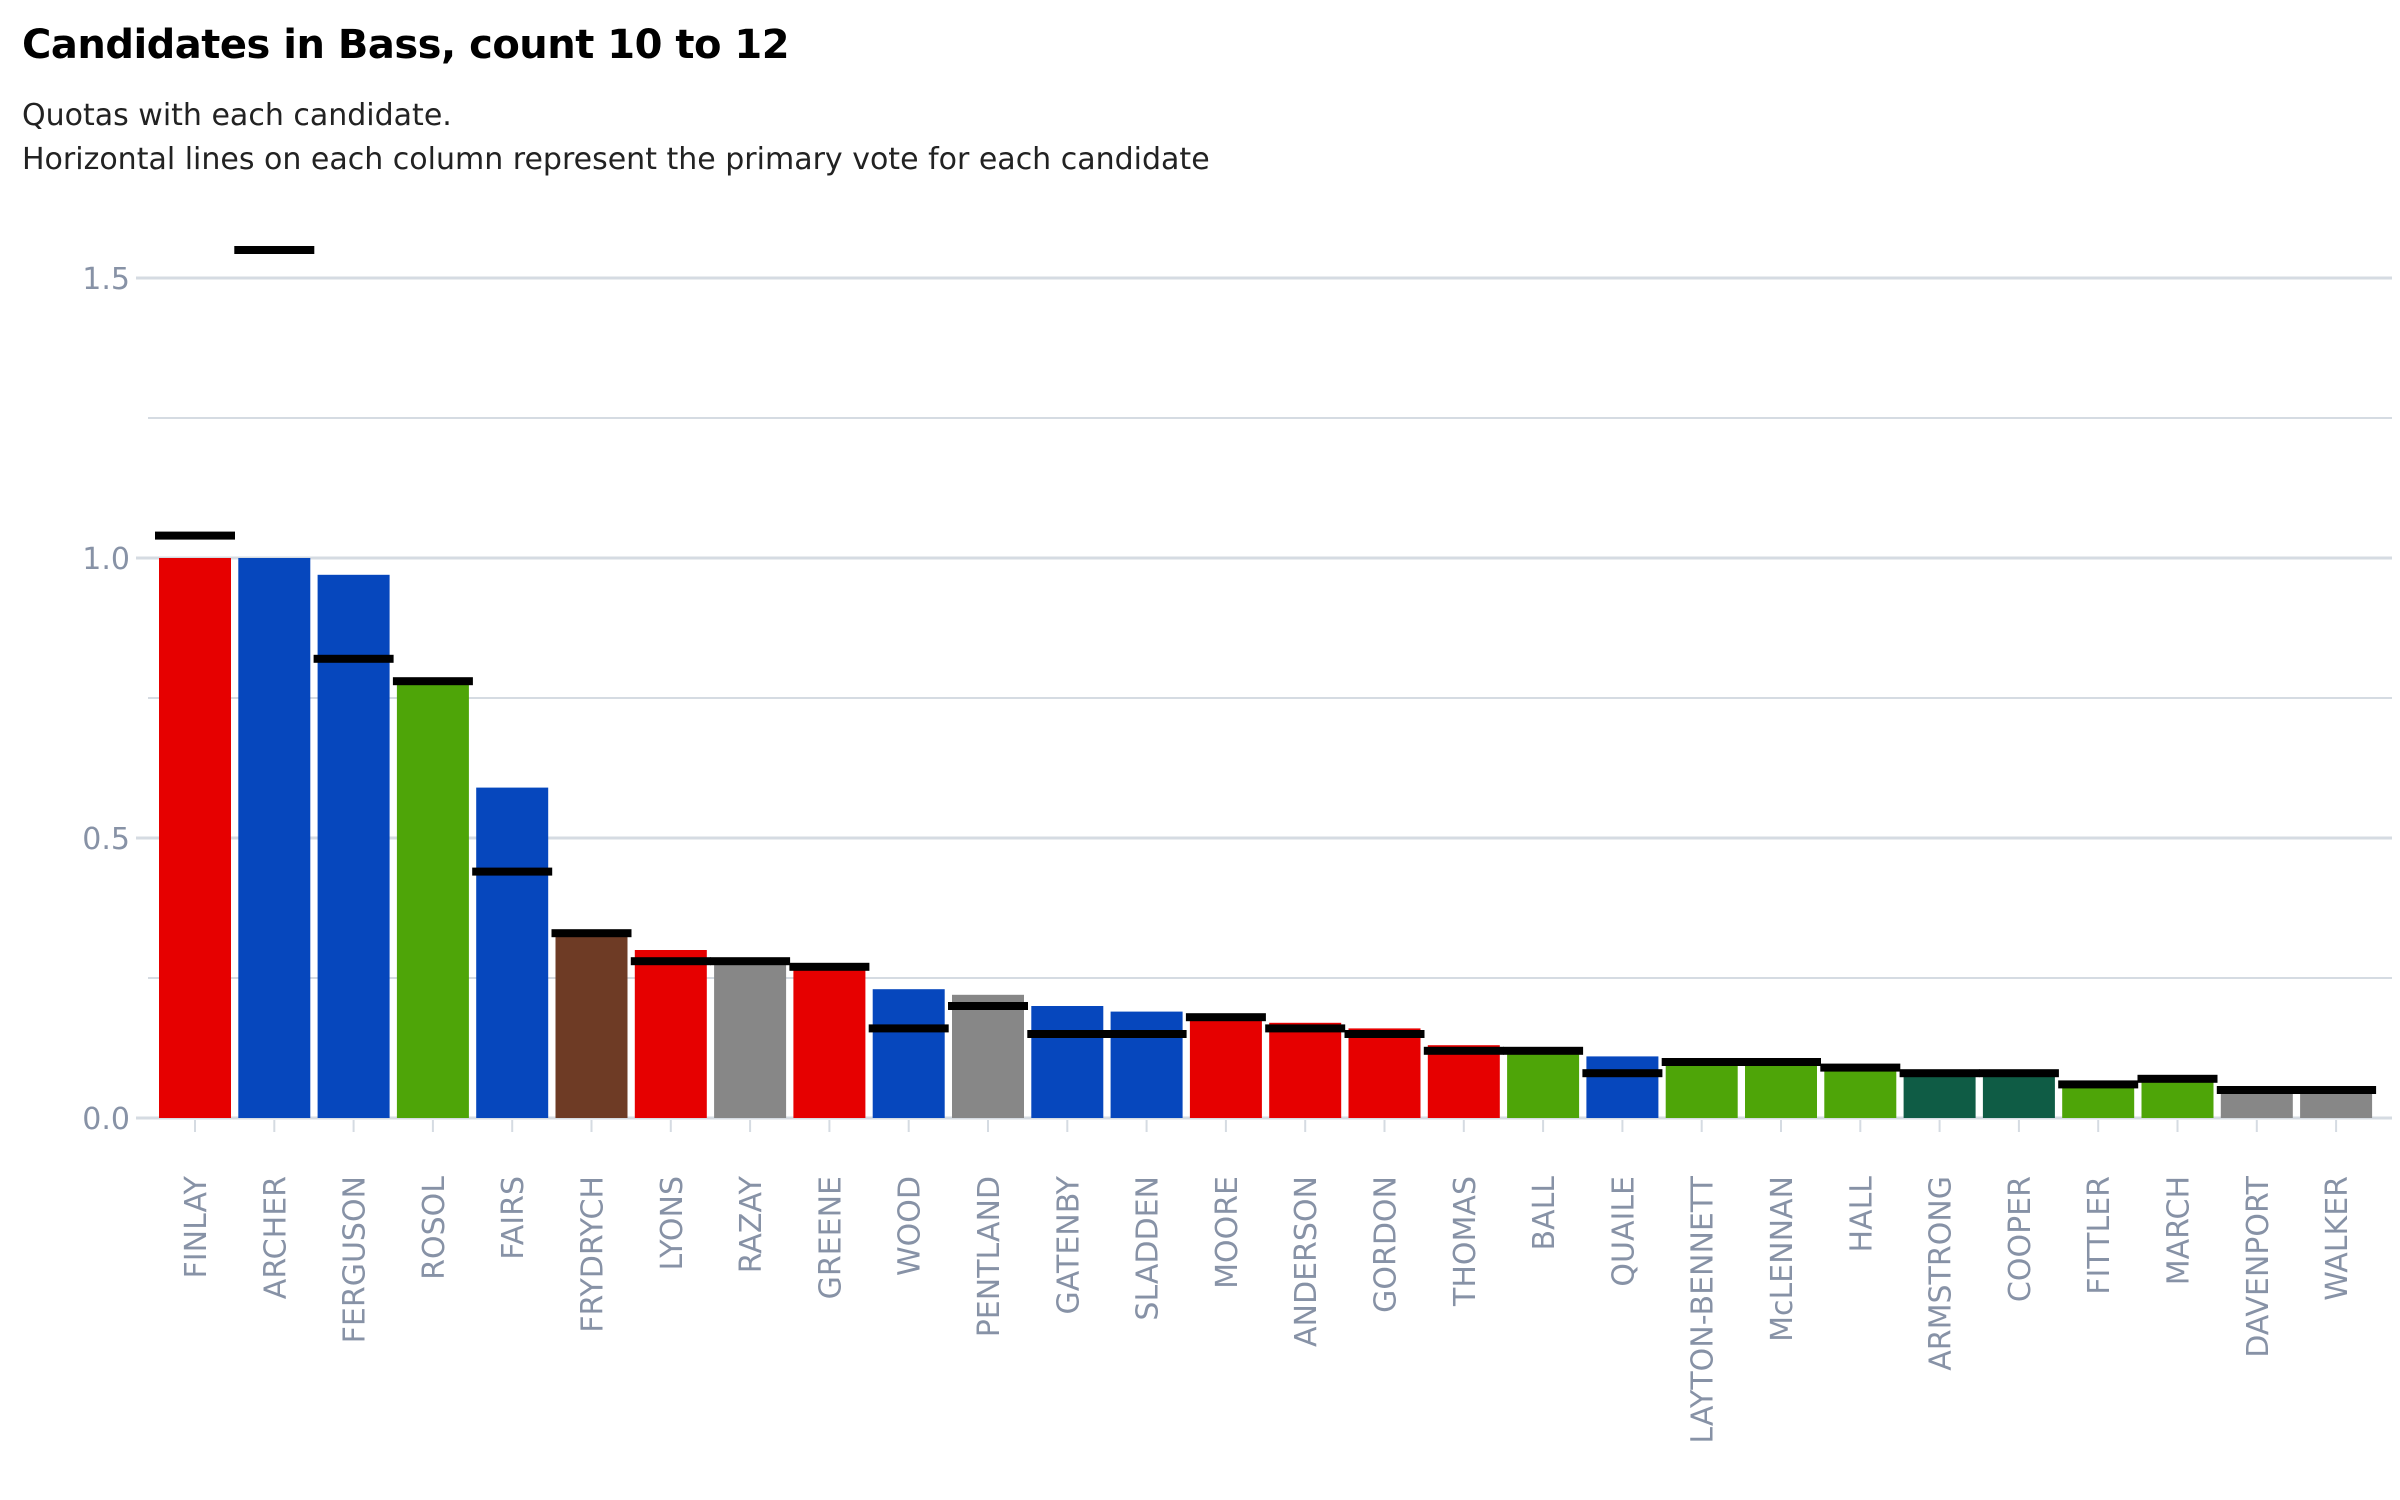 The width and height of the screenshot is (2400, 1500). What do you see at coordinates (830, 1237) in the screenshot?
I see `x-label-greene: GREENE` at bounding box center [830, 1237].